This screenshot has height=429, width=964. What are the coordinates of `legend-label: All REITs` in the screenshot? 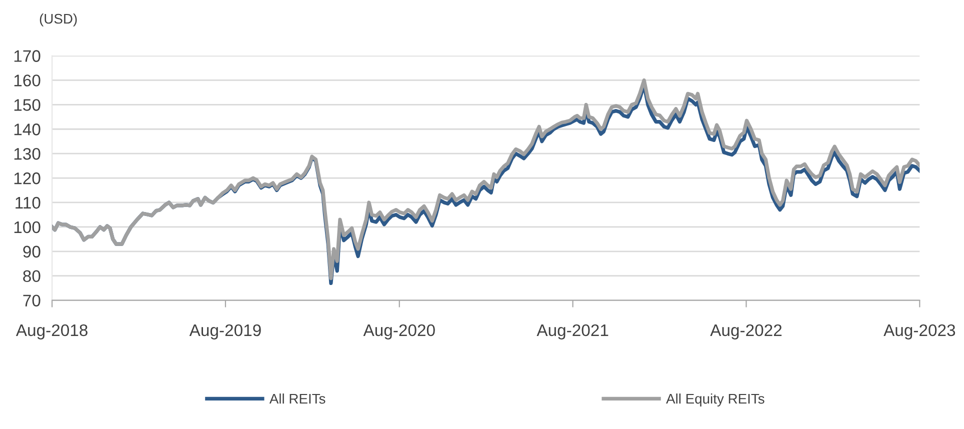 It's located at (297, 398).